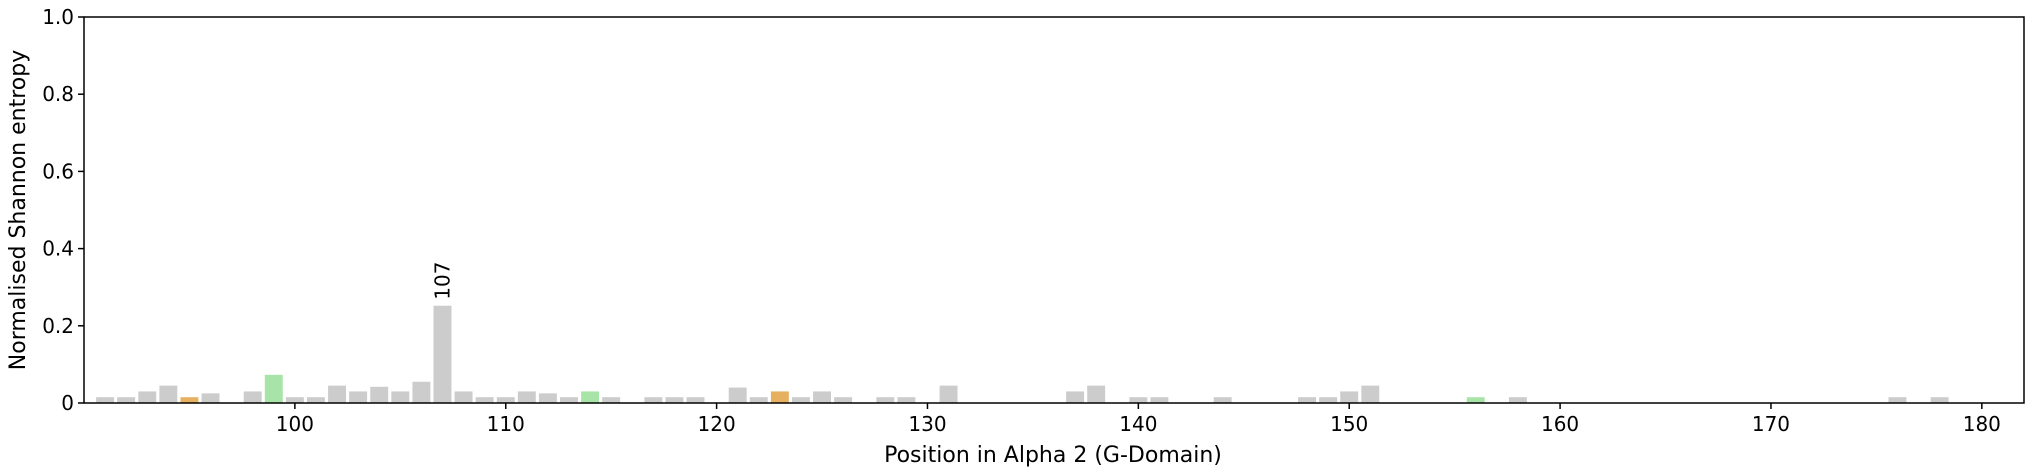 This screenshot has height=475, width=2031. What do you see at coordinates (58, 249) in the screenshot?
I see `y-tick-label: 0.4` at bounding box center [58, 249].